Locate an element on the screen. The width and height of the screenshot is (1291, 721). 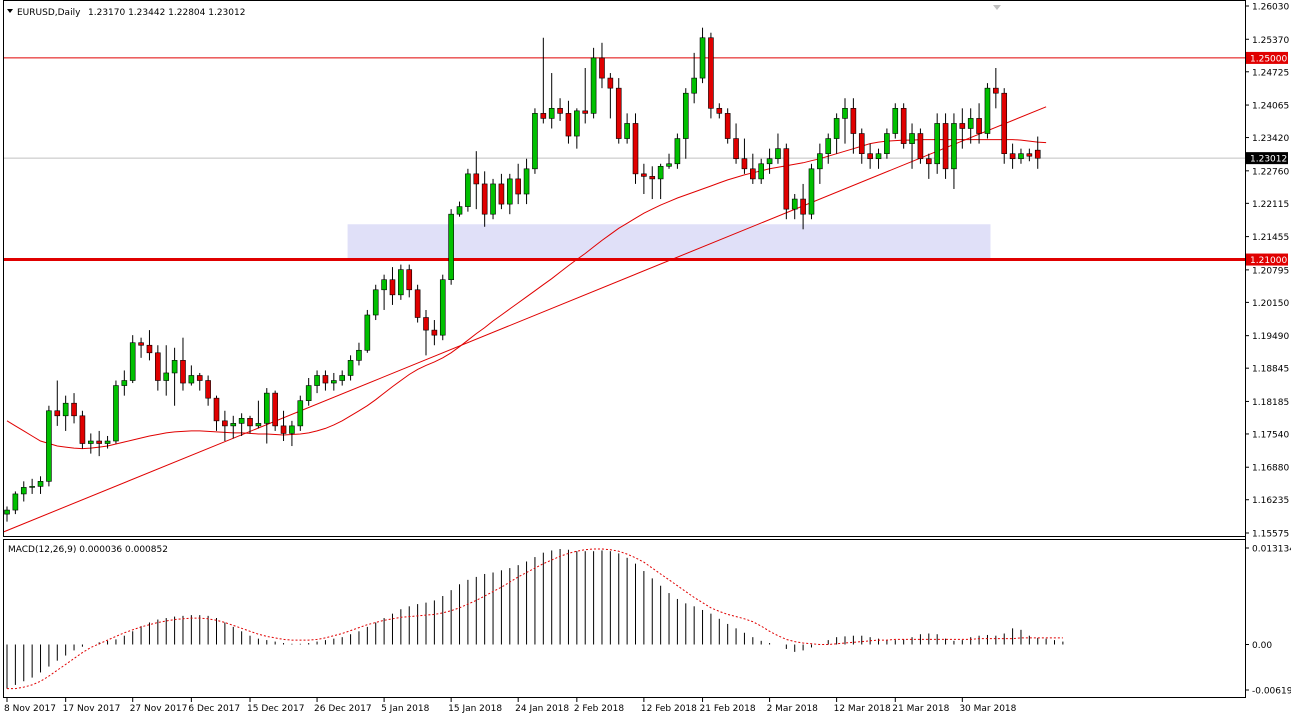
time-tick-label: 27 Nov 2017 is located at coordinates (159, 709).